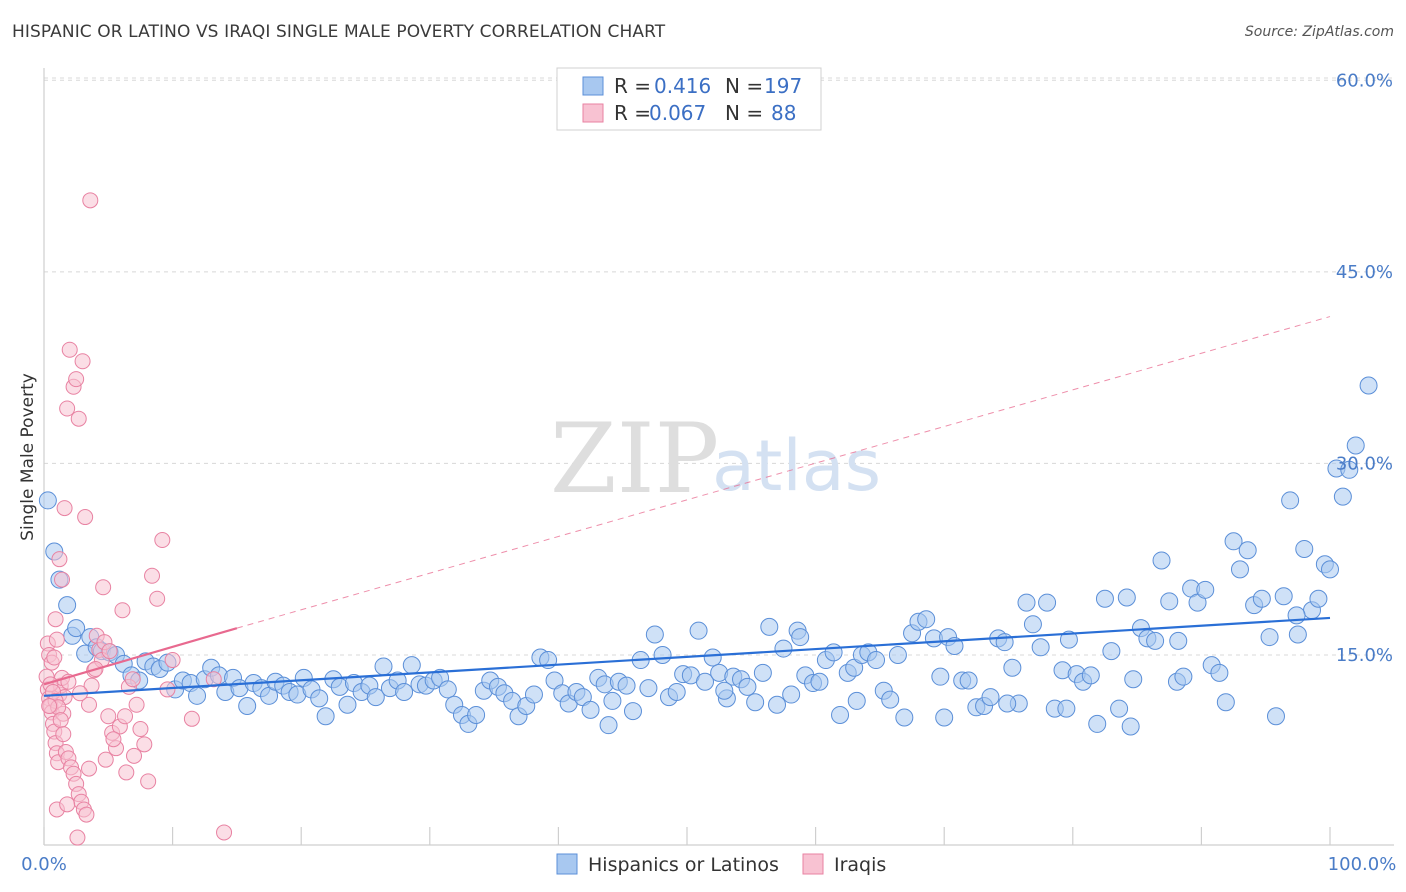 Image resolution: width=1406 pixels, height=892 pixels. Describe the element at coordinates (632, 86) in the screenshot. I see `legend-r-label-blue: R =` at that location.